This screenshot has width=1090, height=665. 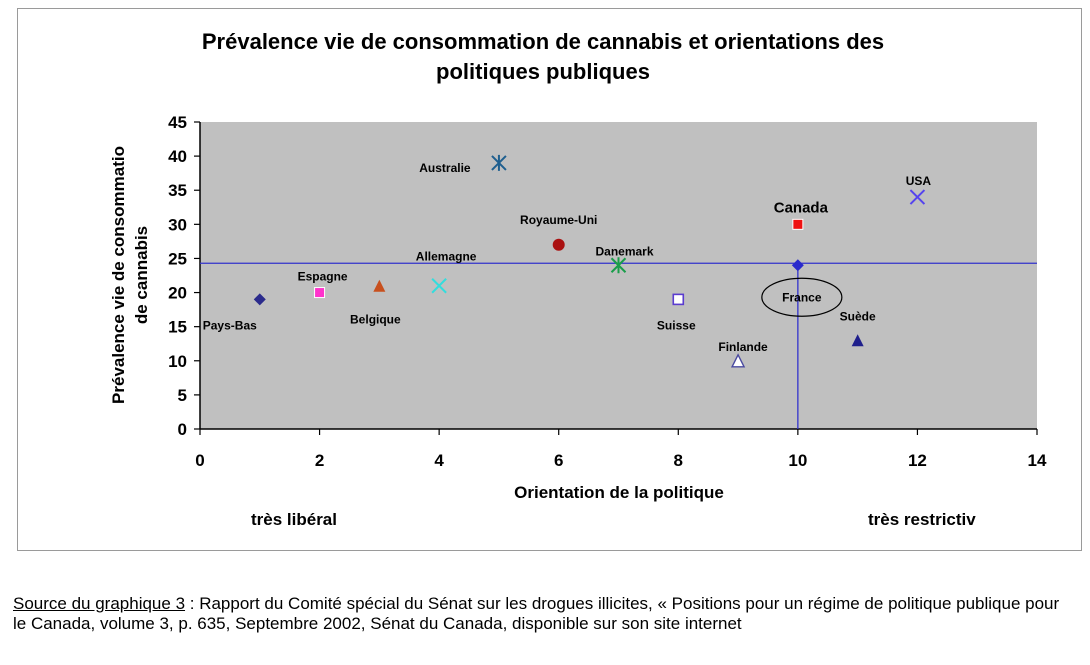 I want to click on marker-belgique, so click(x=379, y=285).